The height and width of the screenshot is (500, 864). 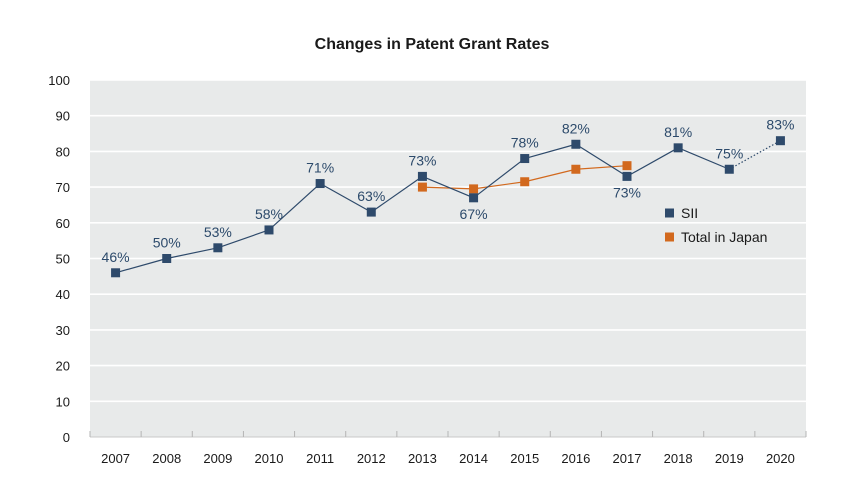 What do you see at coordinates (473, 458) in the screenshot?
I see `x-tick-label: 2014` at bounding box center [473, 458].